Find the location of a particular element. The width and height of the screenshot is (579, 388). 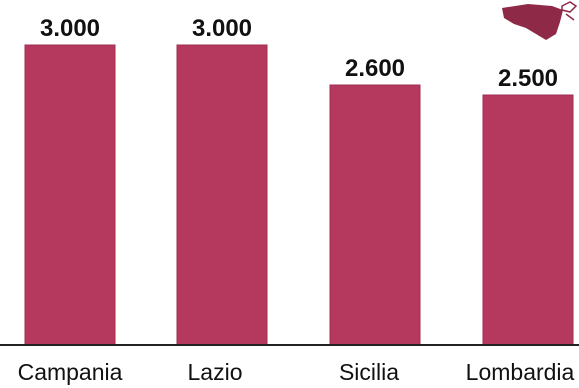

category-label-lombardia: Lombardia is located at coordinates (520, 372).